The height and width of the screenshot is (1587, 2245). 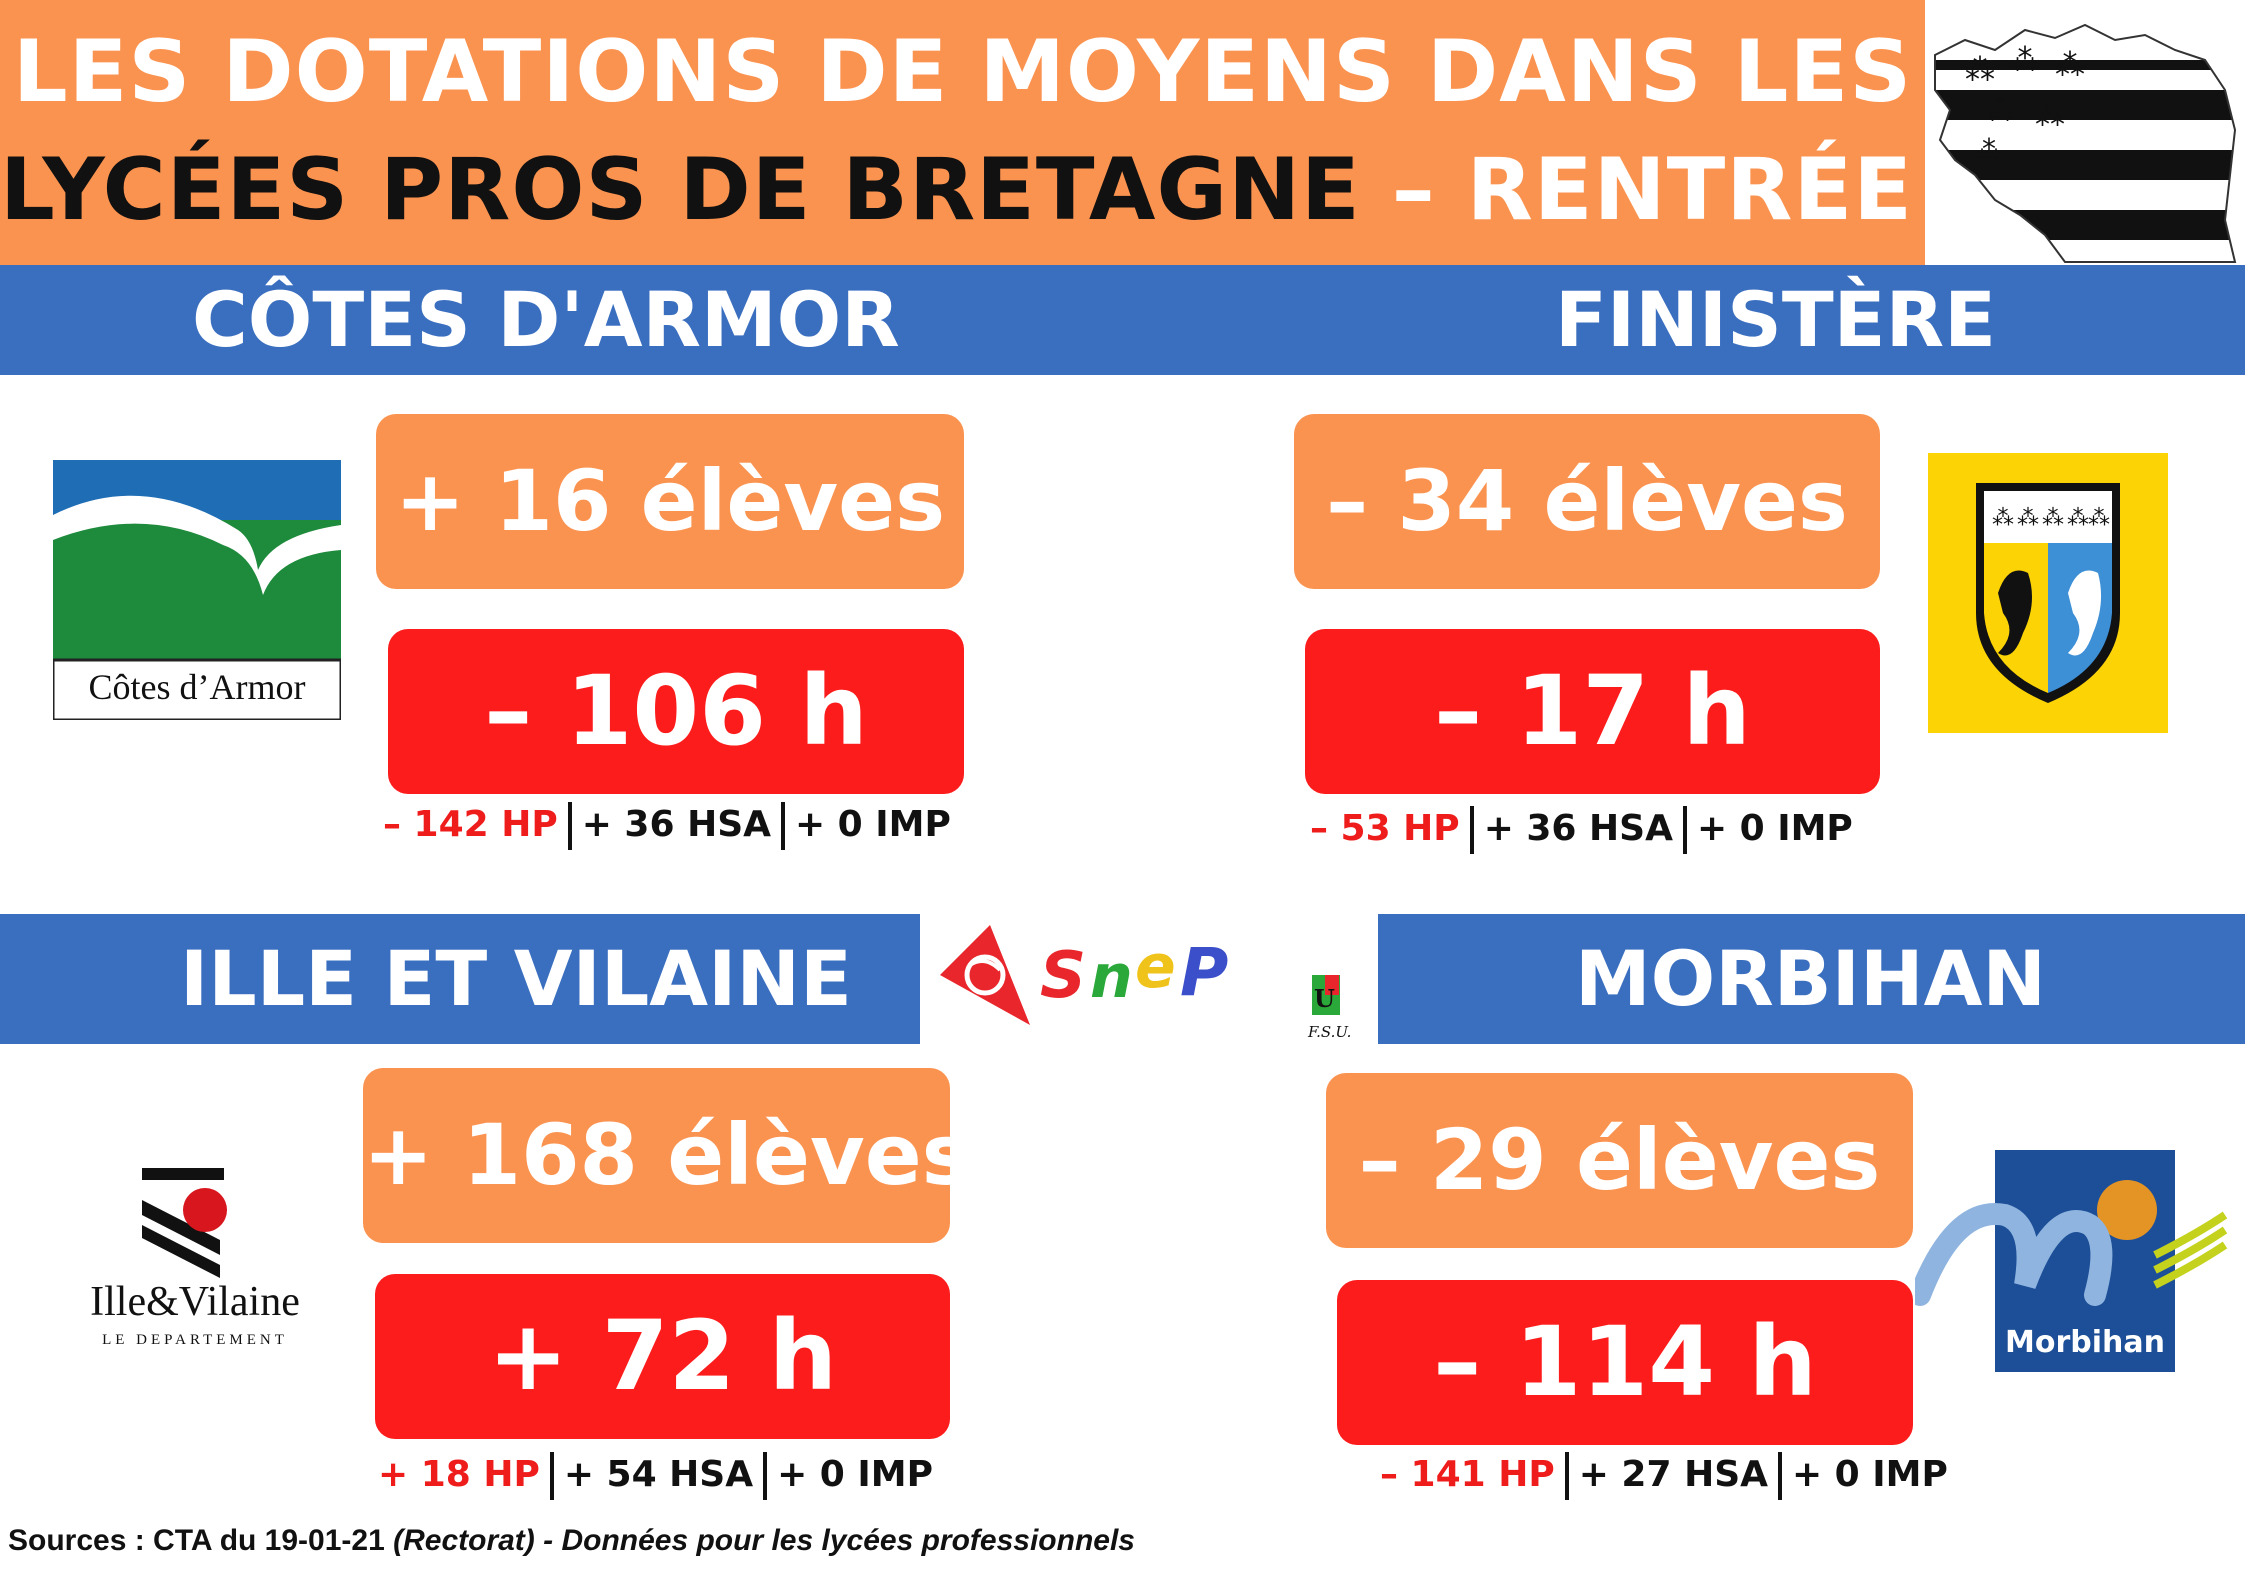 I want to click on morbihan-bar, so click(x=1811, y=979).